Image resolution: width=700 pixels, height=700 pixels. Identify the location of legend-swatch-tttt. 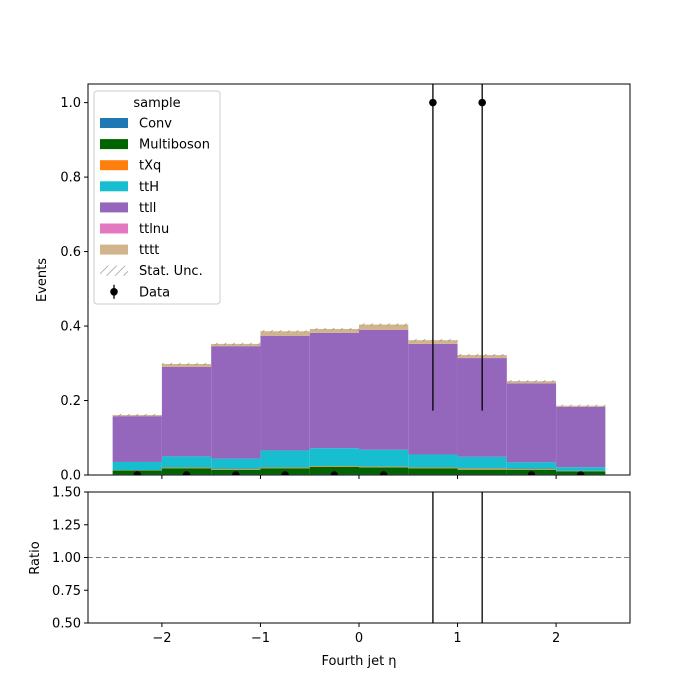
(114, 249).